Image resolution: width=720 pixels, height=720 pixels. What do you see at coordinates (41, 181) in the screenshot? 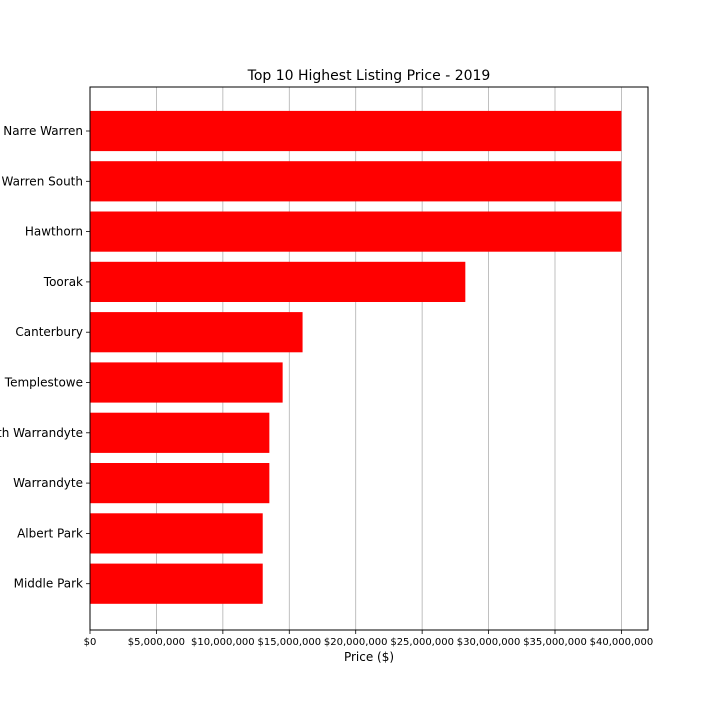
I see `y-category-label: Narre Warren South` at bounding box center [41, 181].